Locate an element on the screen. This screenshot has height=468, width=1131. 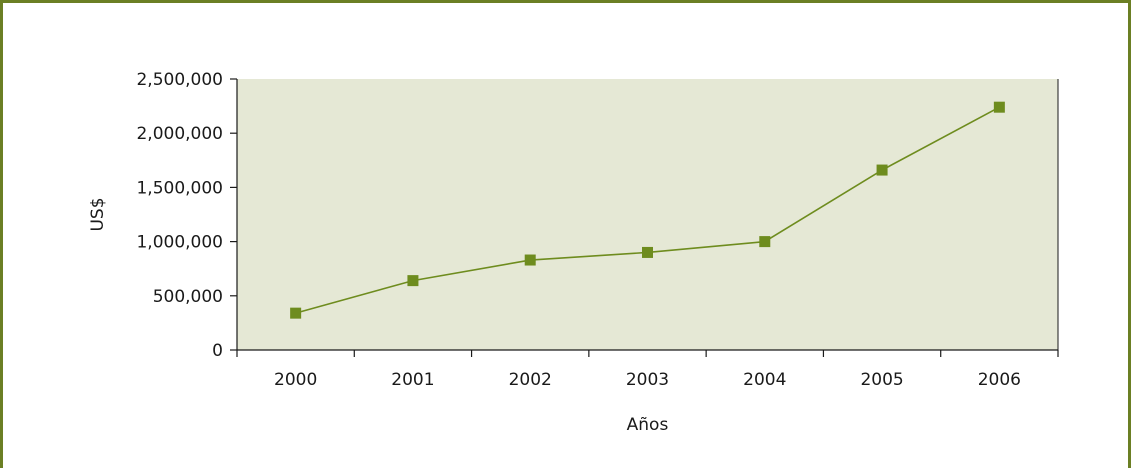
x-tick-label: 2000 is located at coordinates (295, 380).